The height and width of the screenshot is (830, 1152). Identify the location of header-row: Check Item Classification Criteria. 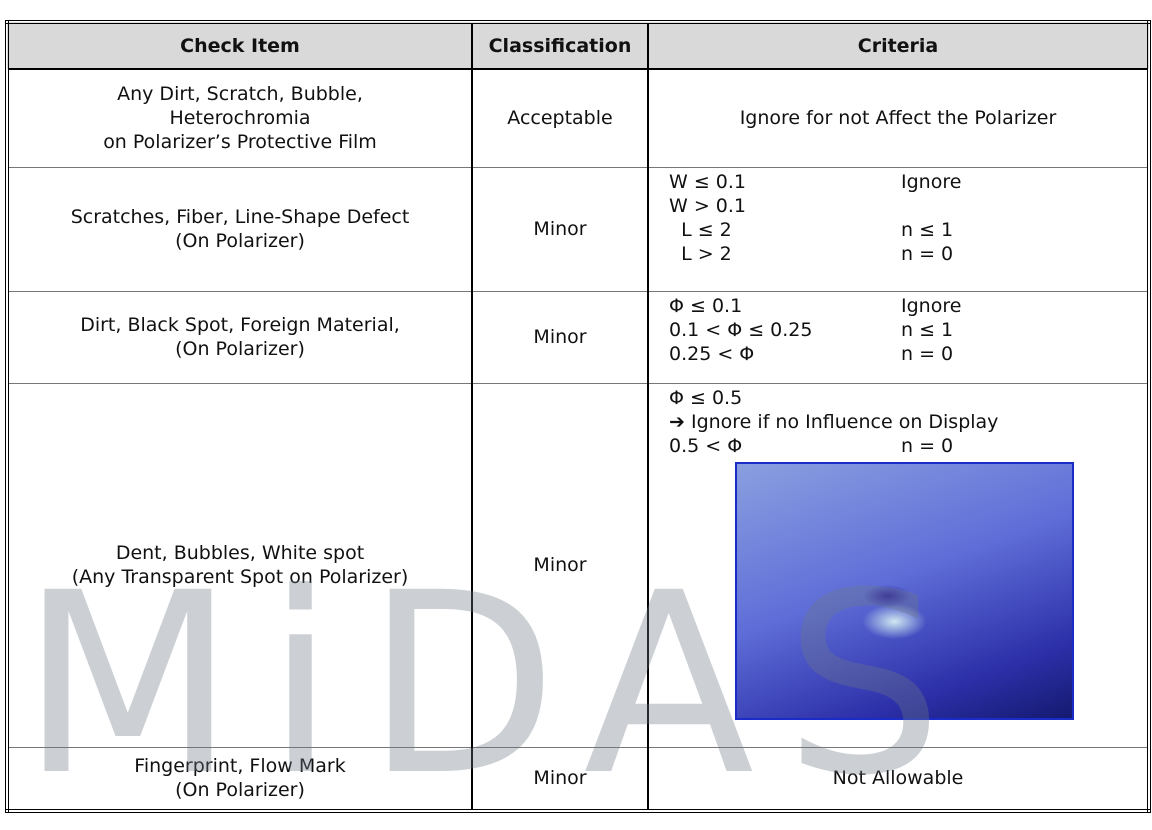
(578, 45).